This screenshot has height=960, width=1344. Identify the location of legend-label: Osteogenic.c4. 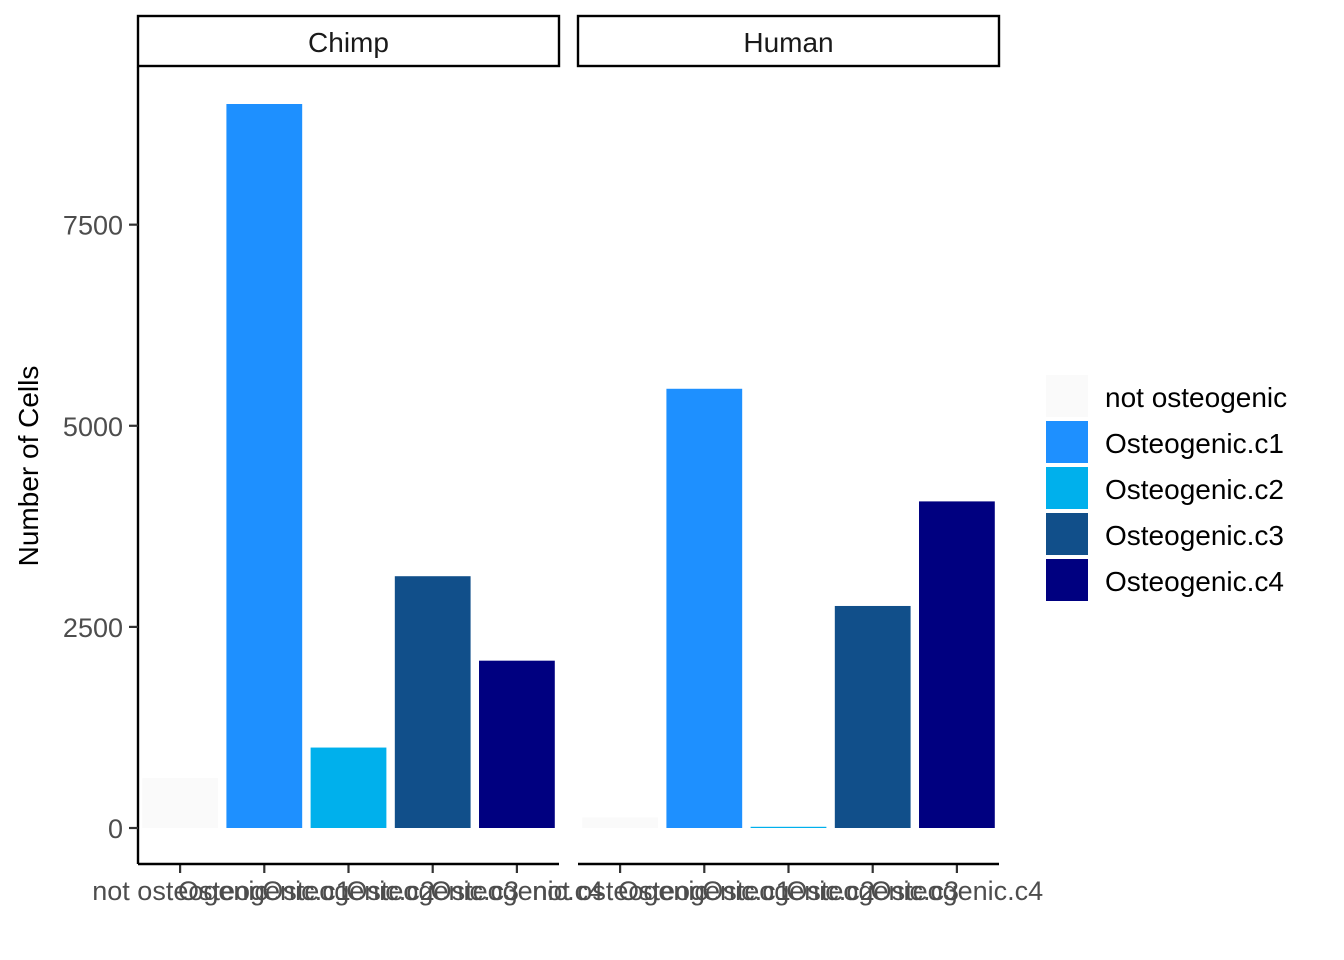
(1194, 581).